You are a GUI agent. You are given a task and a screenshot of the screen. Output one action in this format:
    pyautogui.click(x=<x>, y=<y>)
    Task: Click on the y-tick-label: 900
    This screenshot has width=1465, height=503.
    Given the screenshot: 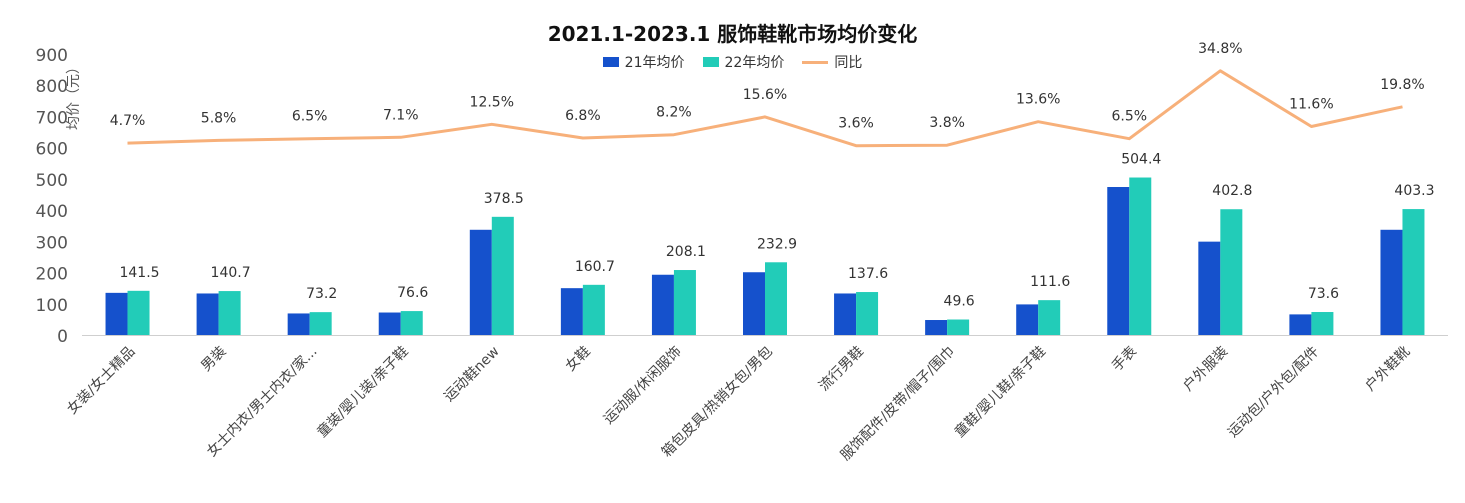 What is the action you would take?
    pyautogui.click(x=52, y=56)
    